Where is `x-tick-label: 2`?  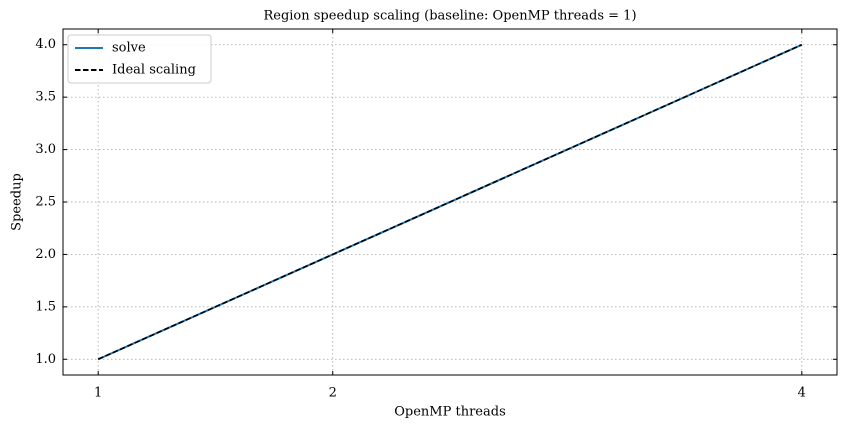 x-tick-label: 2 is located at coordinates (333, 393).